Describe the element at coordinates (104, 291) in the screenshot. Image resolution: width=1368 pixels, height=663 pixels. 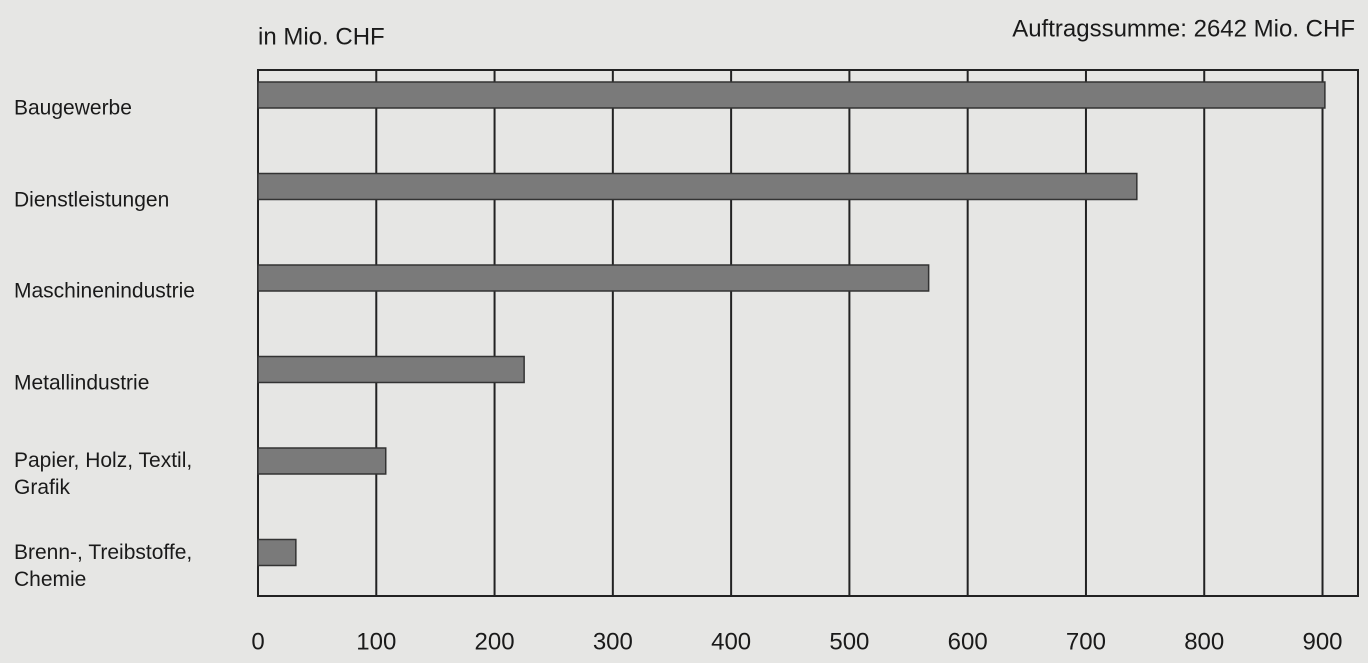
I see `y-tick-label: Maschinenindustrie` at that location.